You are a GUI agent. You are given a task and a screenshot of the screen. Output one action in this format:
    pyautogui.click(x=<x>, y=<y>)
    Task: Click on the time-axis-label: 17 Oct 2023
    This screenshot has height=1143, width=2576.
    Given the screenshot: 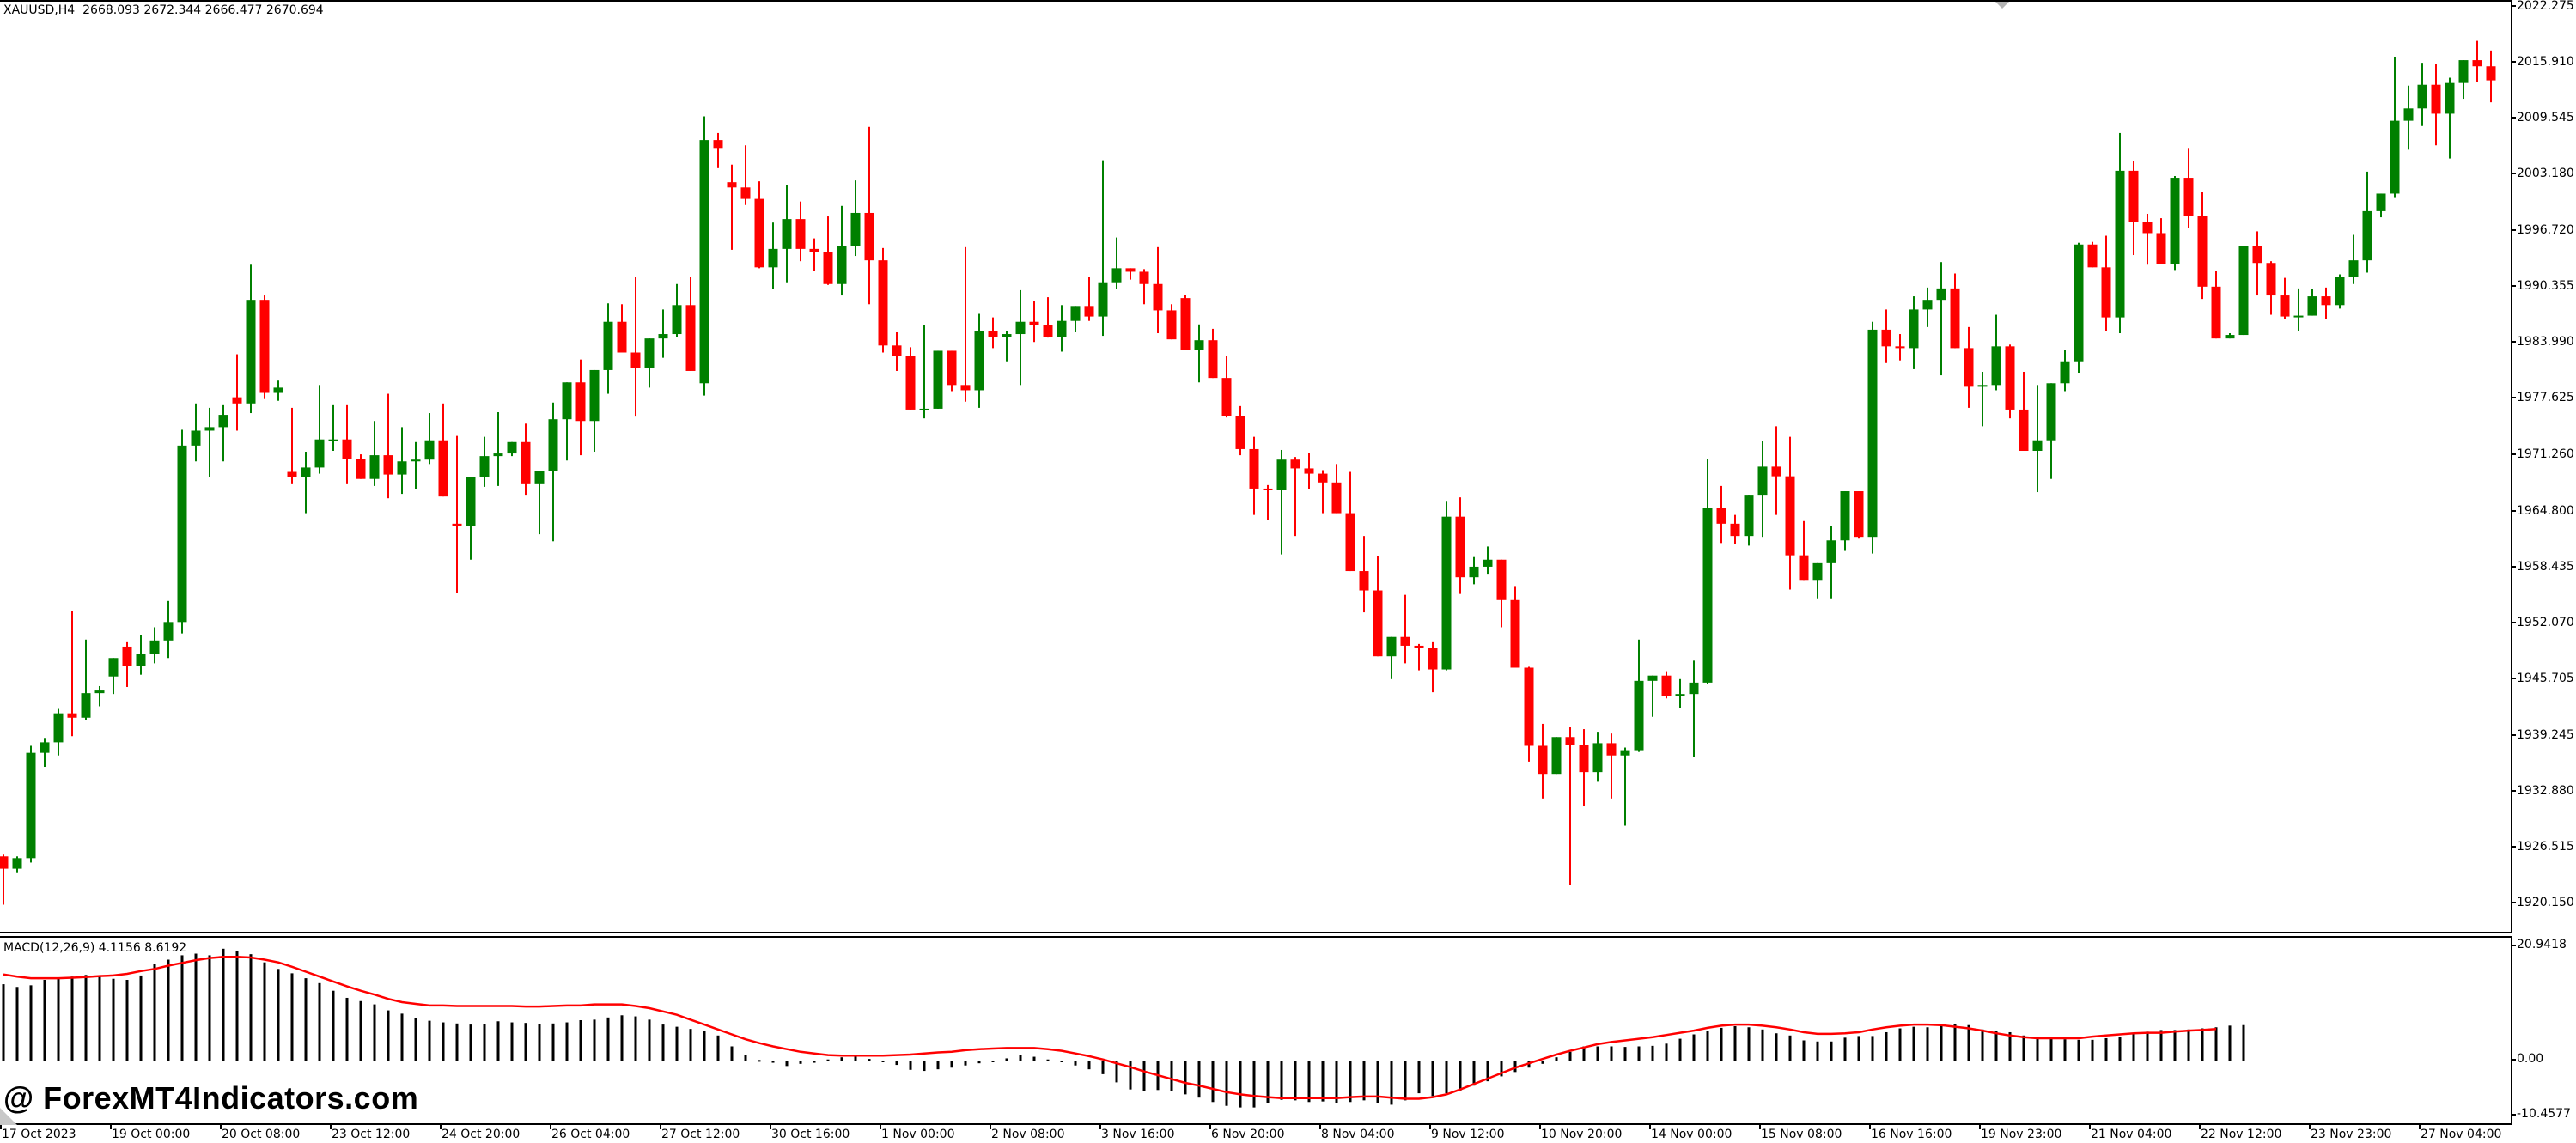 What is the action you would take?
    pyautogui.click(x=39, y=1134)
    